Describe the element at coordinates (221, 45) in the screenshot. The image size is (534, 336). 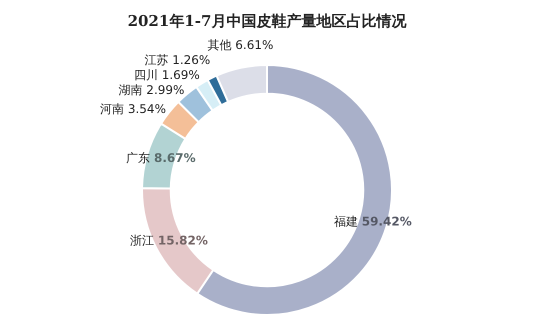
I see `slice-label: 其他` at that location.